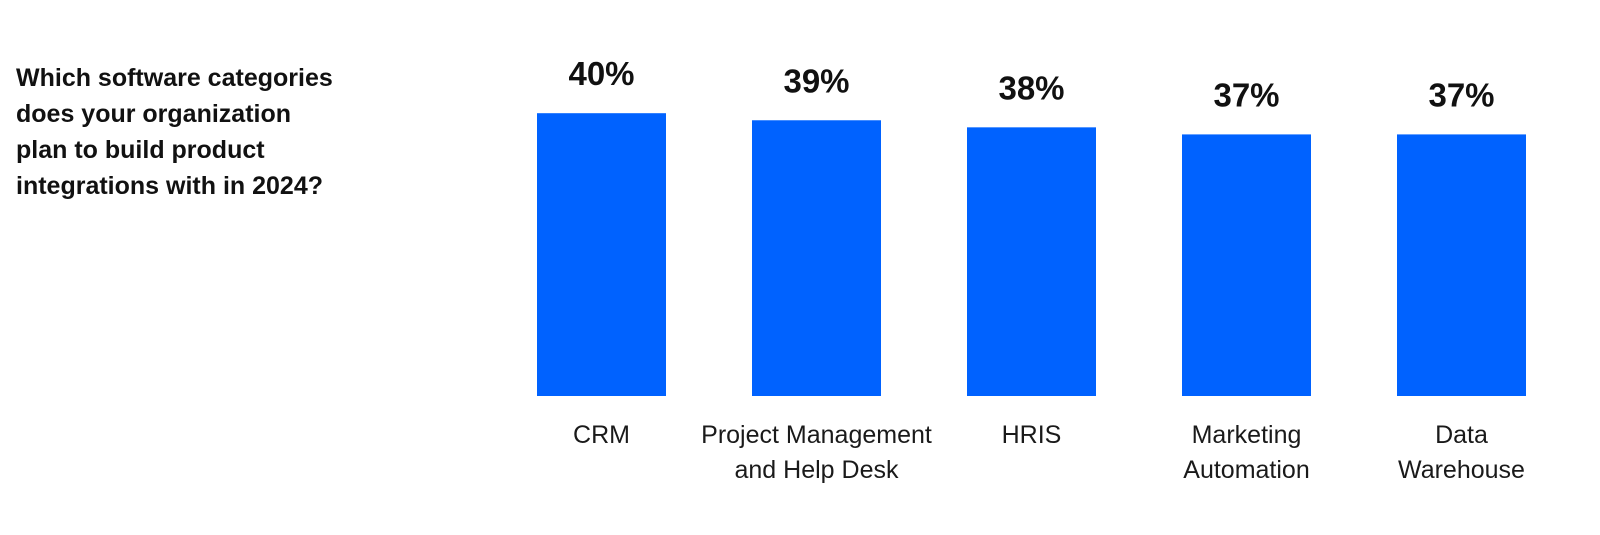 The height and width of the screenshot is (535, 1600). I want to click on category-label-2: HRIS, so click(1032, 435).